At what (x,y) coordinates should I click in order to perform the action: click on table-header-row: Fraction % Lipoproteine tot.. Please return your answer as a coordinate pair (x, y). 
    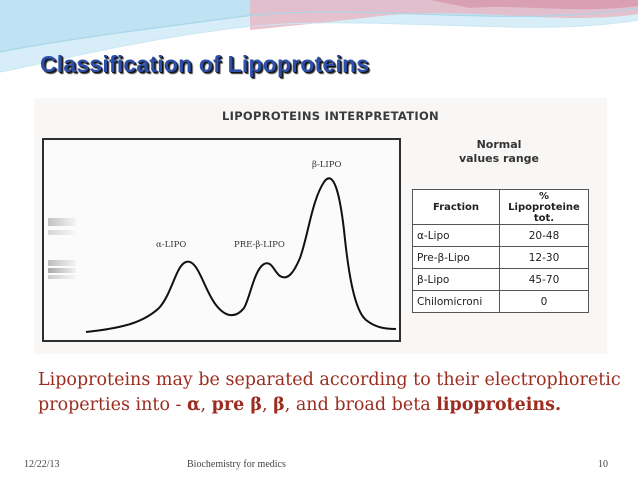
    Looking at the image, I should click on (500, 207).